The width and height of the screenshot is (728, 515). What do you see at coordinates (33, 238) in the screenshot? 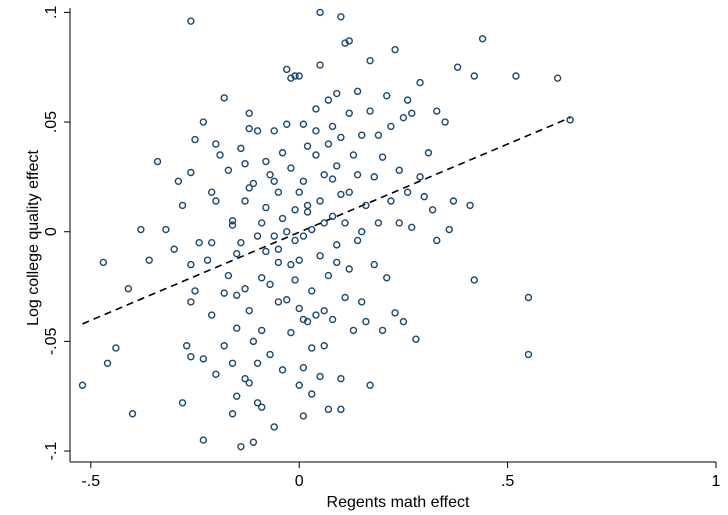
I see `y-axis-title: Log college quality effect` at bounding box center [33, 238].